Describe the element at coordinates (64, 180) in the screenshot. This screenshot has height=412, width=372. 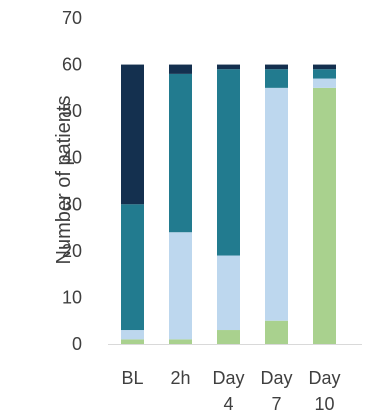
I see `y-axis-label: Number of patients` at that location.